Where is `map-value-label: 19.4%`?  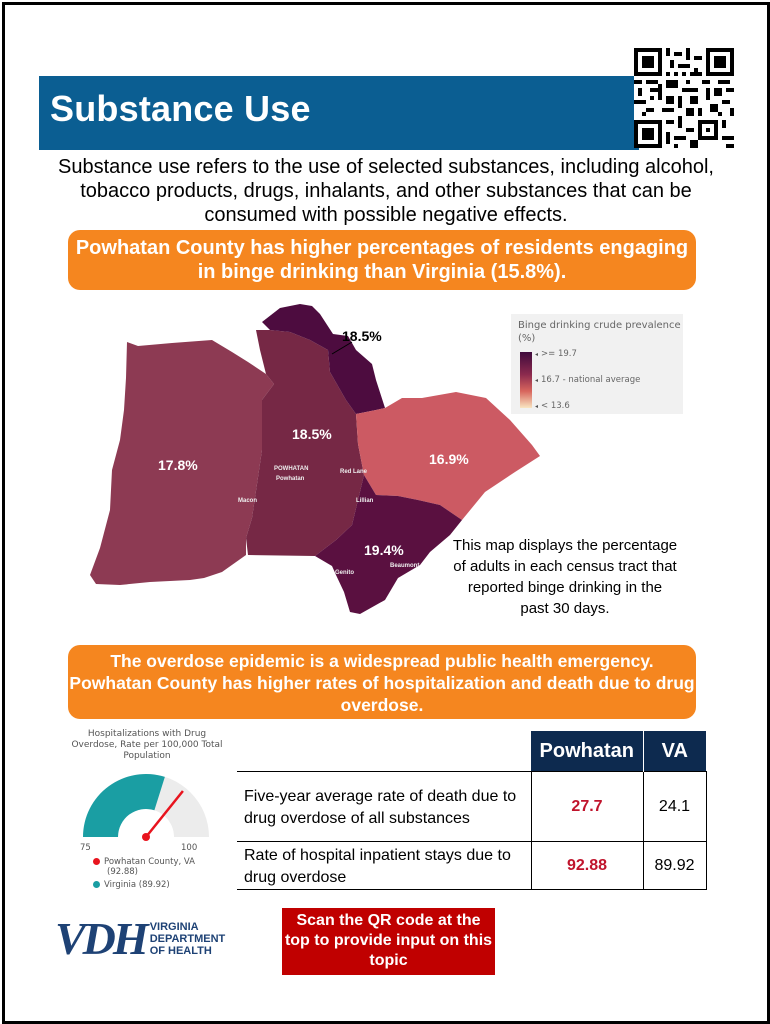
map-value-label: 19.4% is located at coordinates (384, 550).